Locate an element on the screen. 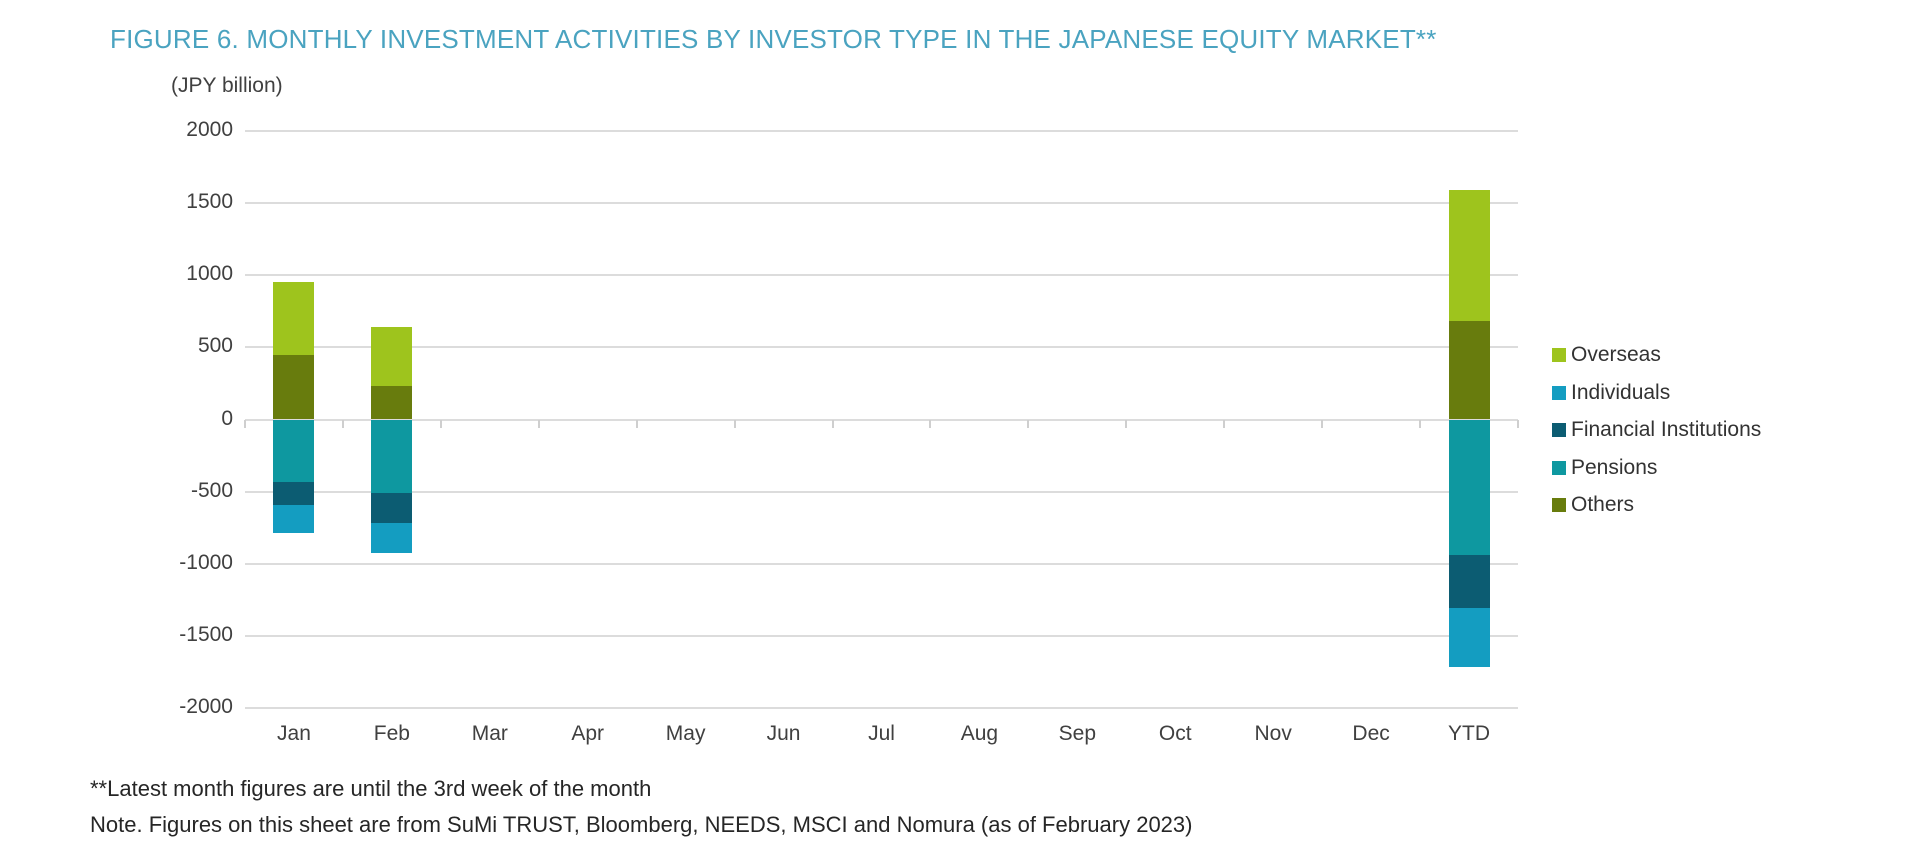 This screenshot has width=1920, height=848. bar-segment-feb-financial-institutions is located at coordinates (392, 508).